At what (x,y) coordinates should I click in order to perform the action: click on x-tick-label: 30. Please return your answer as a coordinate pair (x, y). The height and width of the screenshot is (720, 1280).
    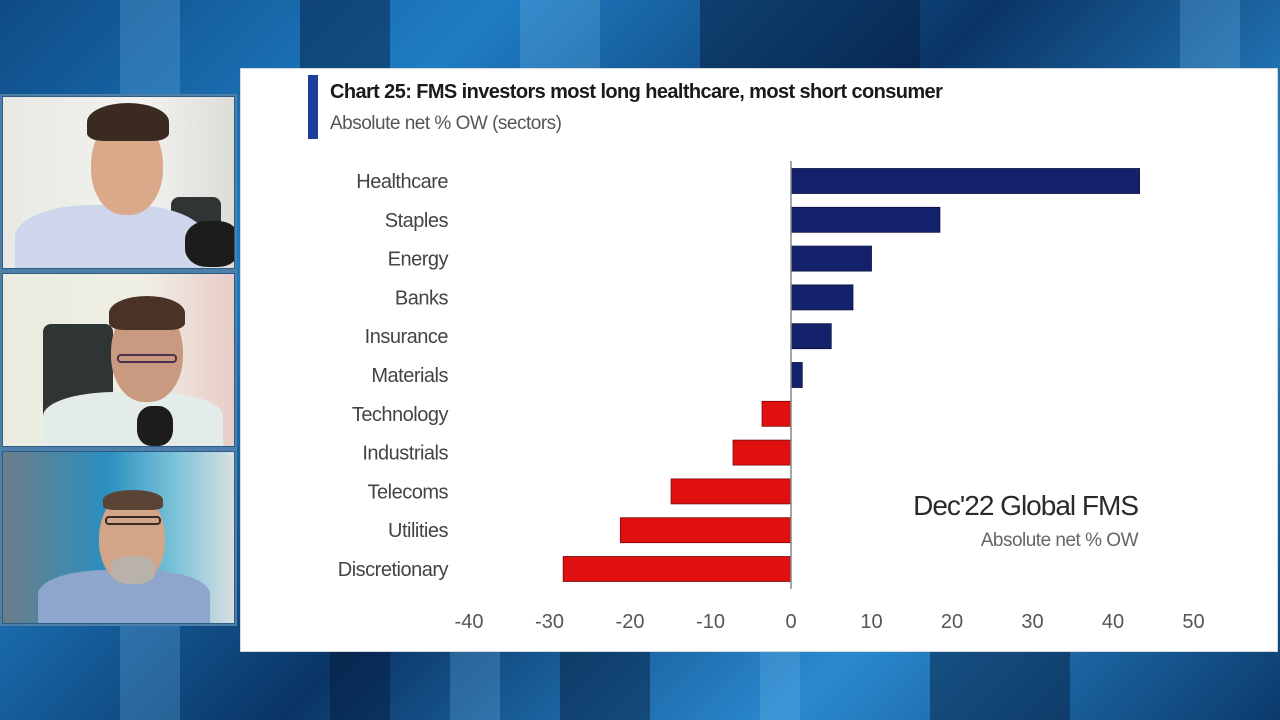
    Looking at the image, I should click on (1032, 622).